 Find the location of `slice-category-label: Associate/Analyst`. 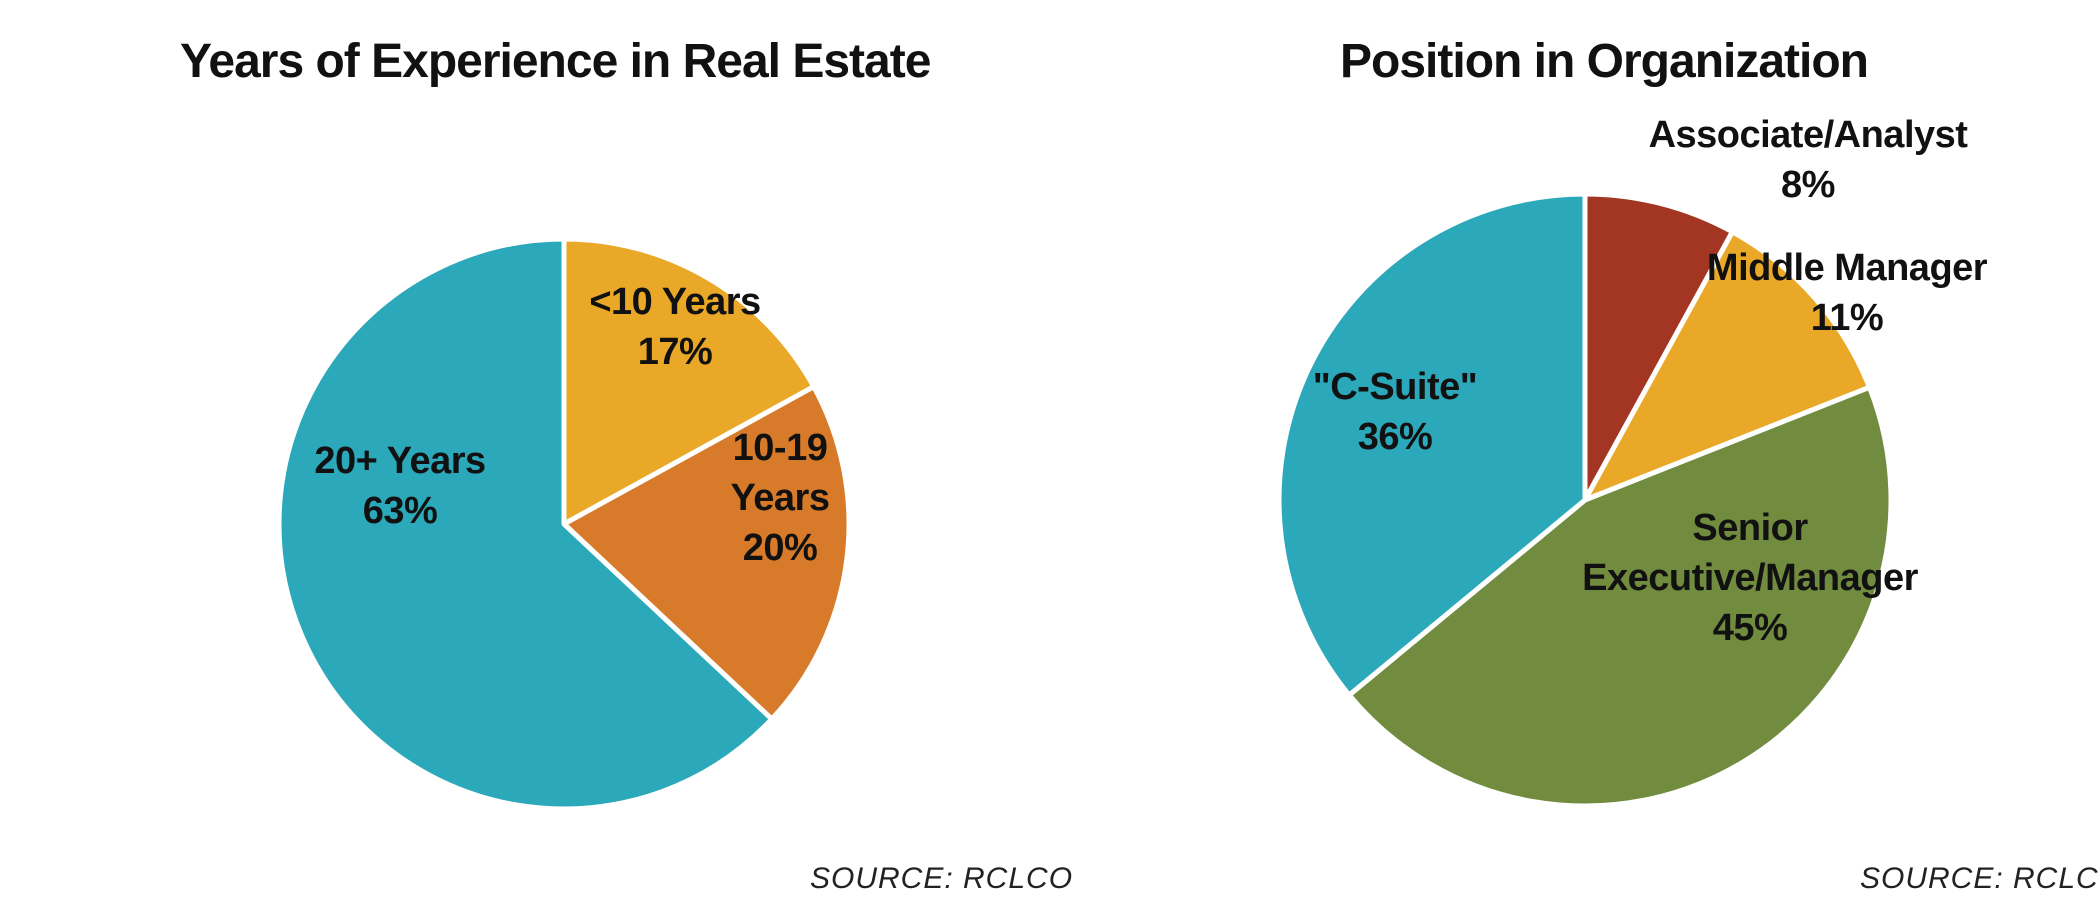

slice-category-label: Associate/Analyst is located at coordinates (1809, 135).